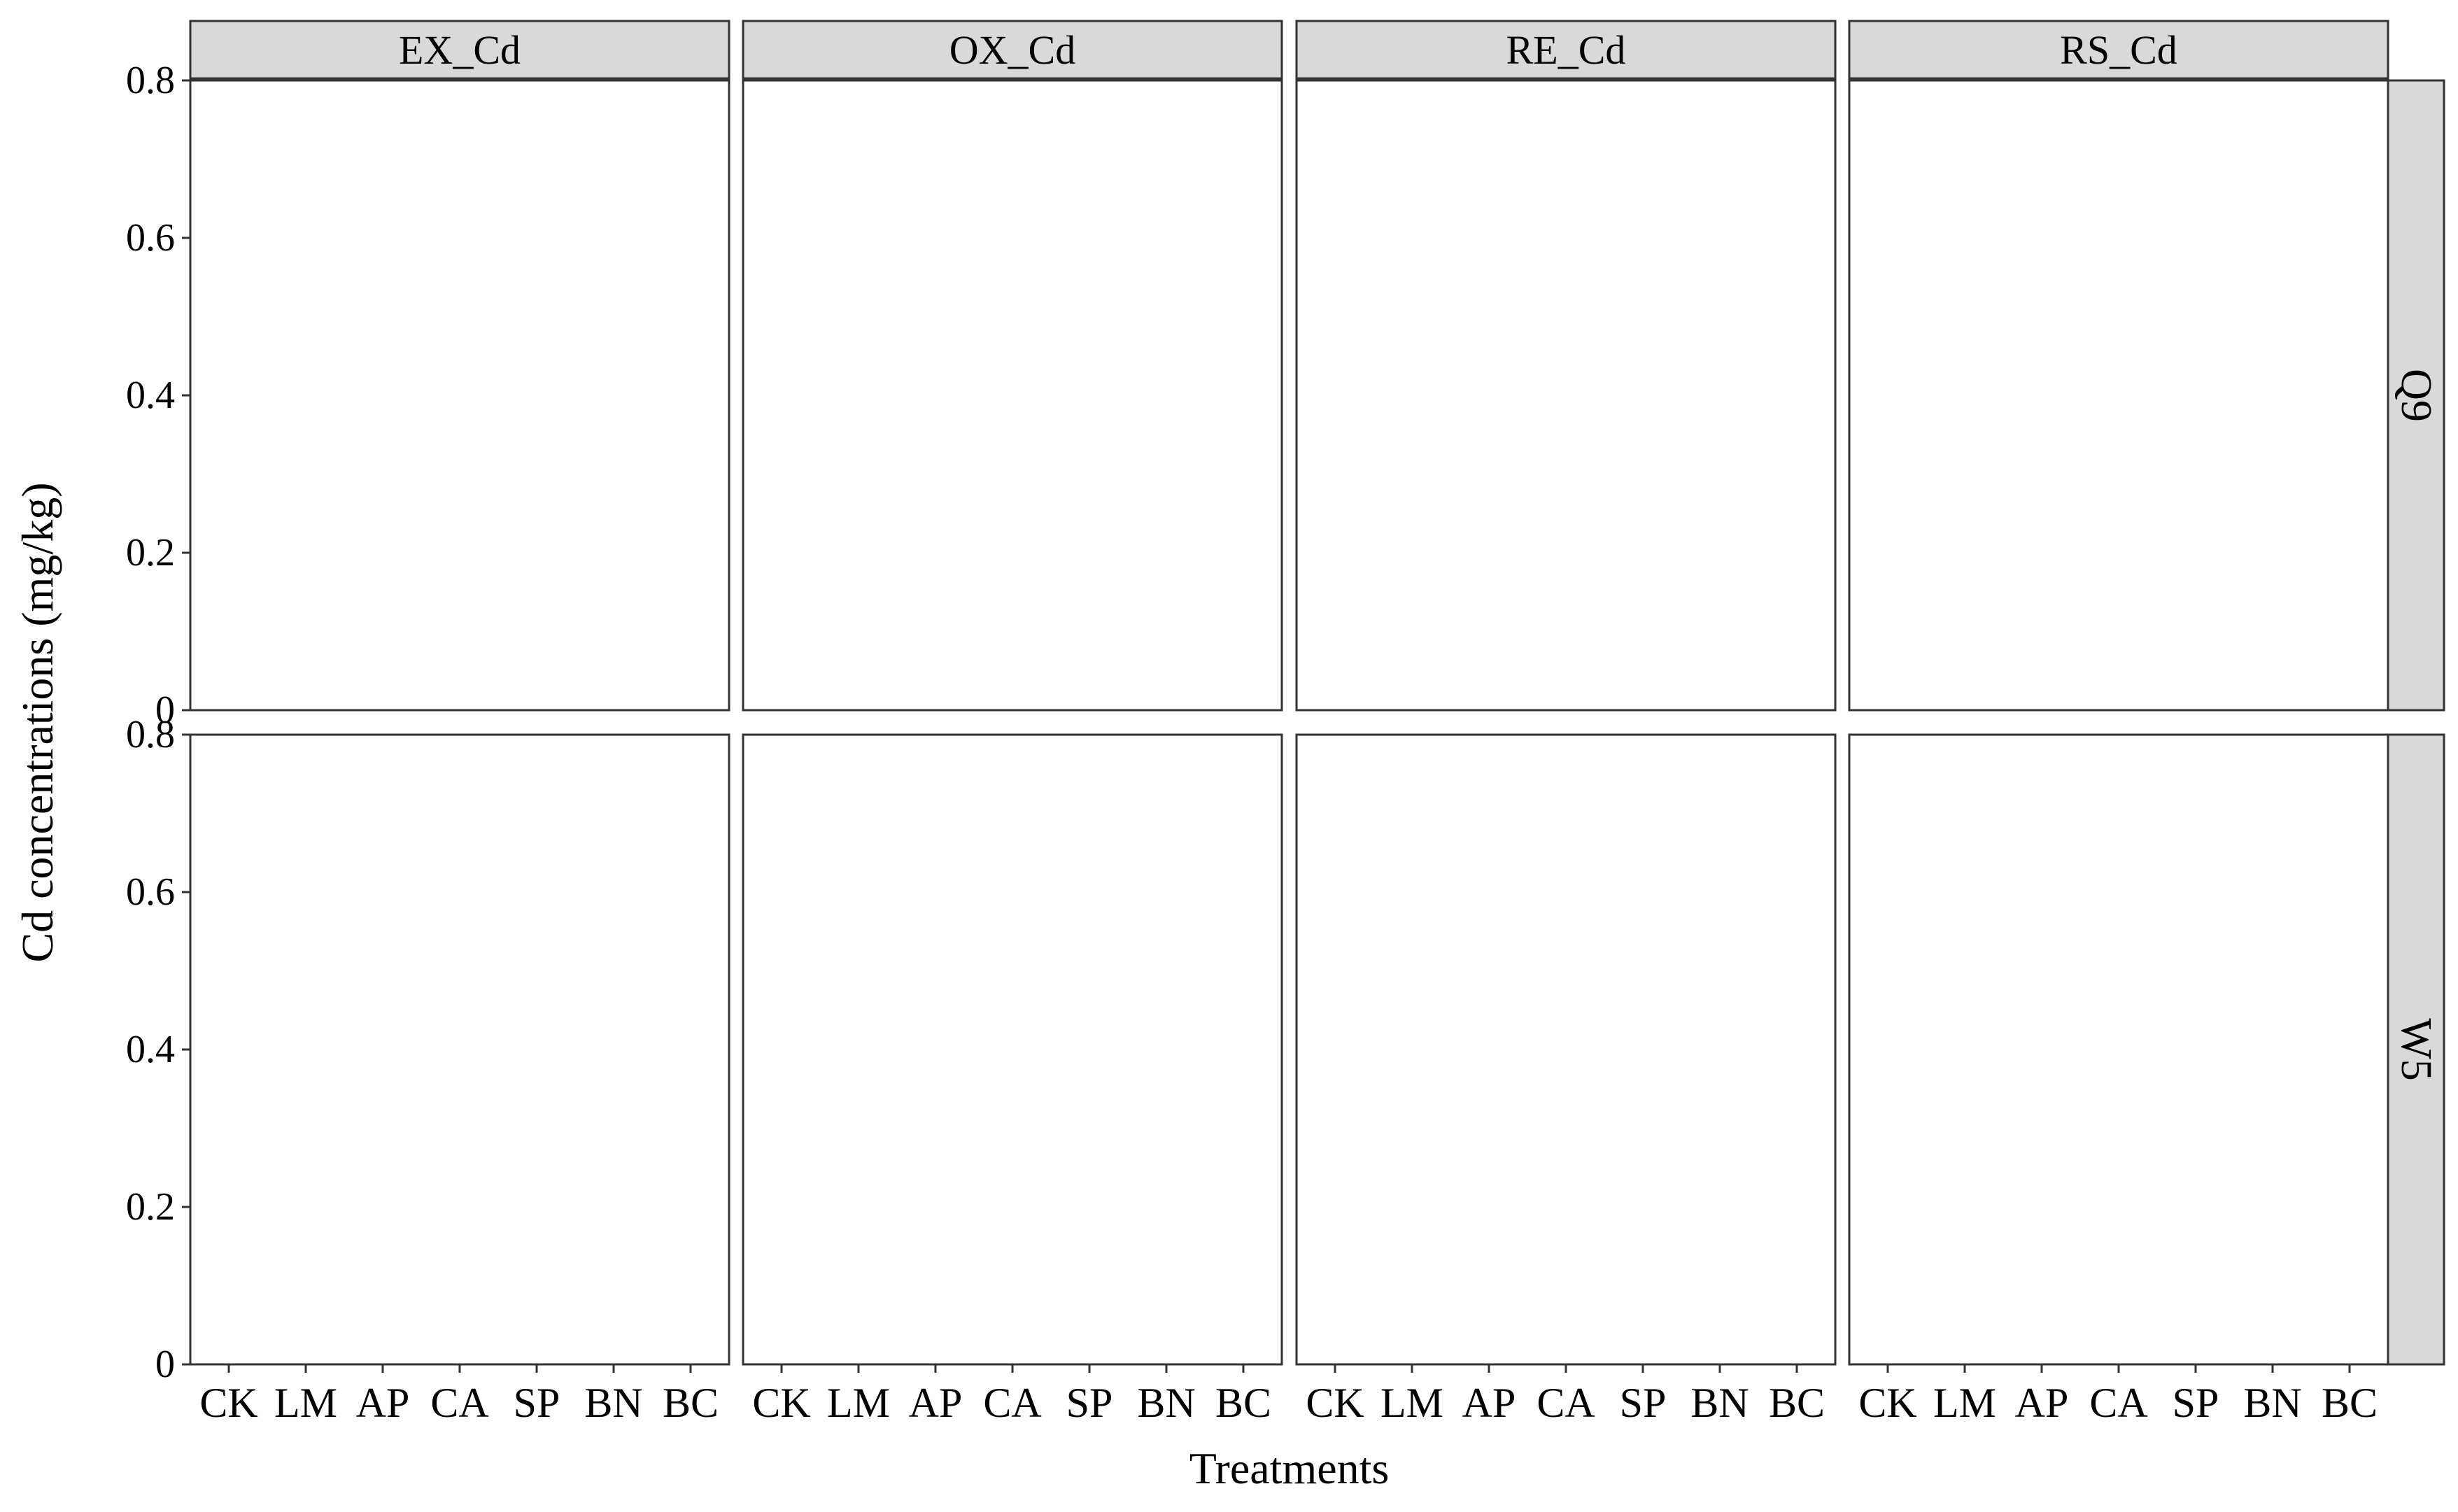 Image resolution: width=2458 pixels, height=1512 pixels. I want to click on panel-W5-EX_Cd: 0.610.47*0.49*0.56, so click(459, 1049).